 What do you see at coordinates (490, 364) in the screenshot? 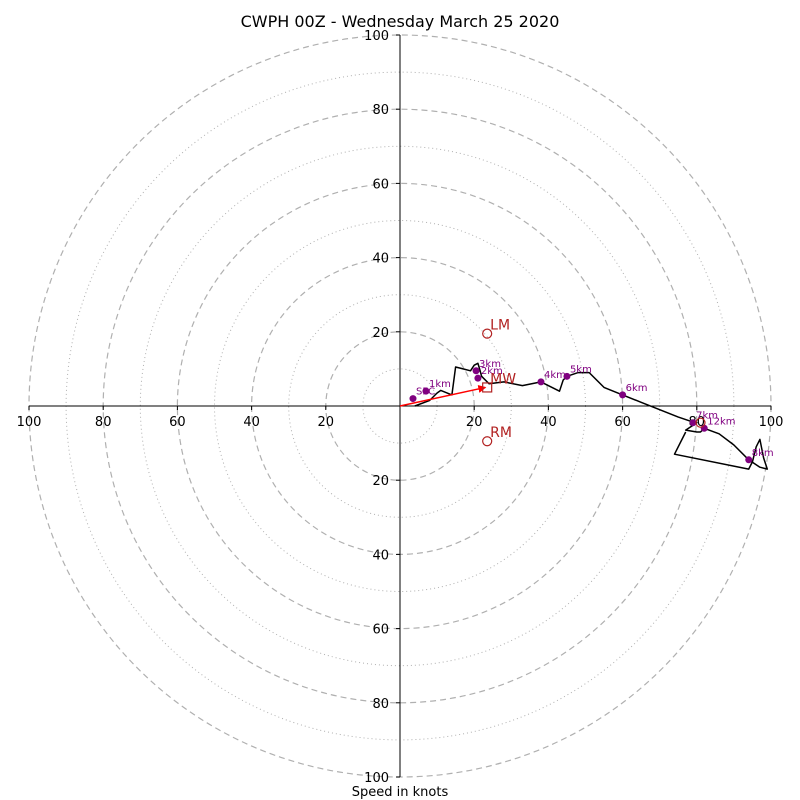
I see `height-label: 3km` at bounding box center [490, 364].